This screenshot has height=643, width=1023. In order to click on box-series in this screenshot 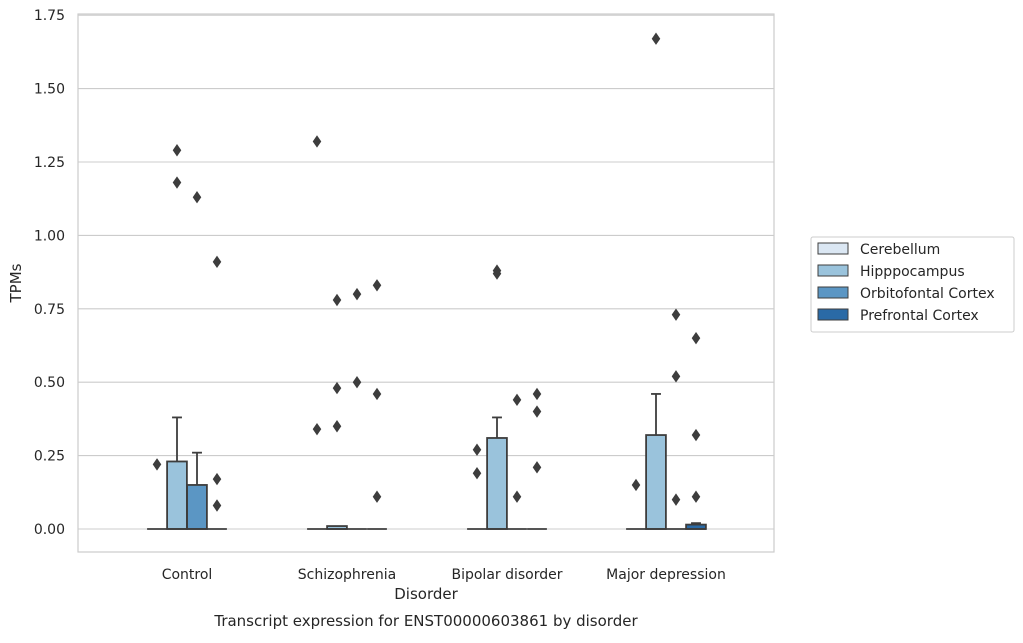, I will do `click(427, 461)`.